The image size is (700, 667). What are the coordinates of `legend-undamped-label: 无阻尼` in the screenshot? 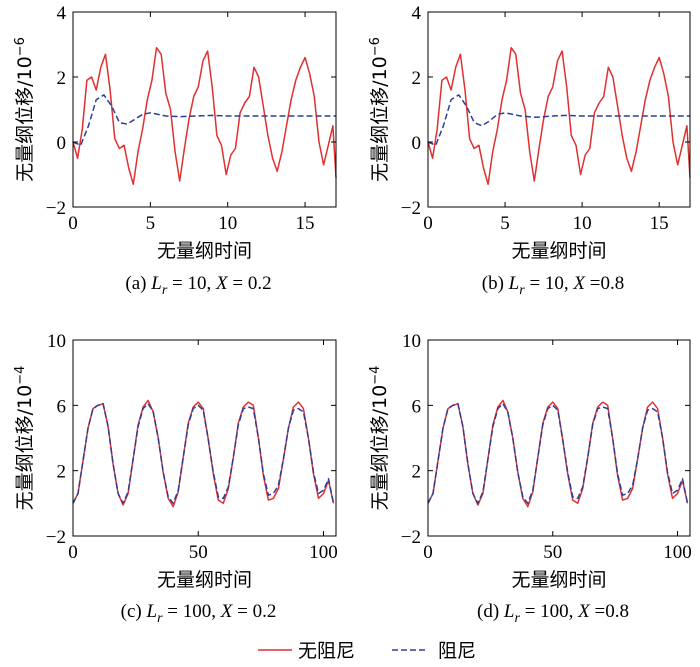 It's located at (326, 651).